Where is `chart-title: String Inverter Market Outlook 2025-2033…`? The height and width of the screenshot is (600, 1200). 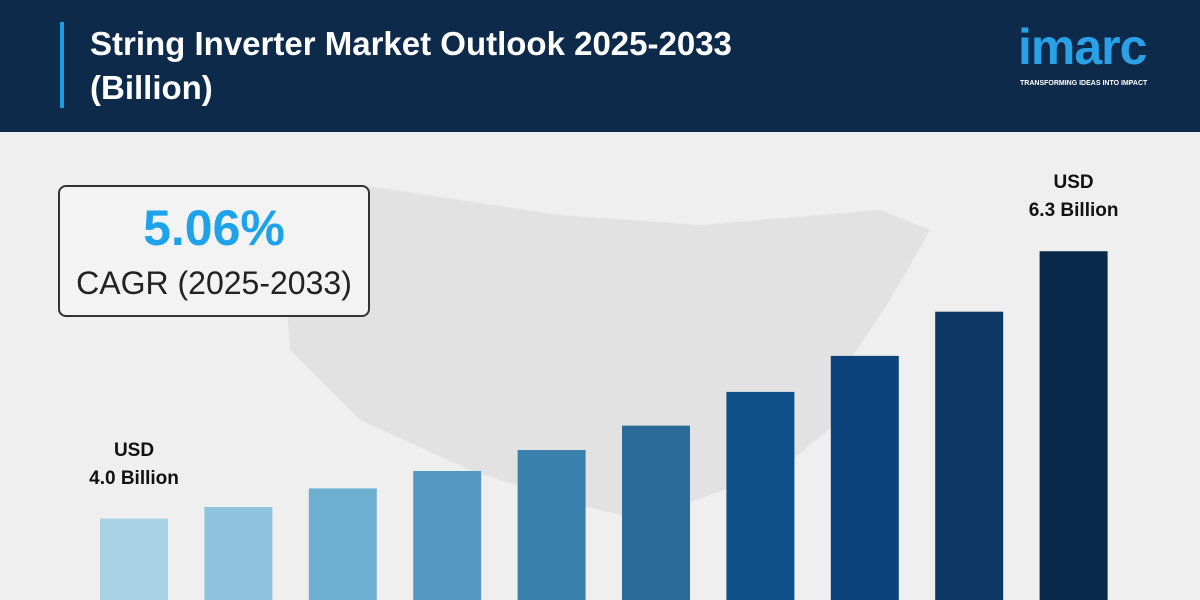
chart-title: String Inverter Market Outlook 2025-2033… is located at coordinates (411, 65).